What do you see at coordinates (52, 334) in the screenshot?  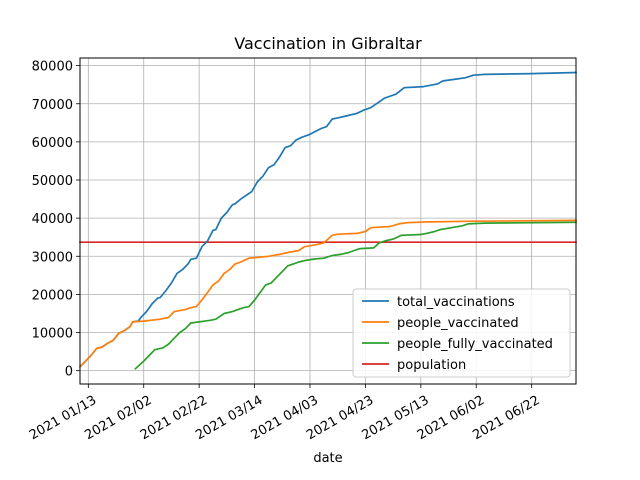 I see `y-tick-label: 10000` at bounding box center [52, 334].